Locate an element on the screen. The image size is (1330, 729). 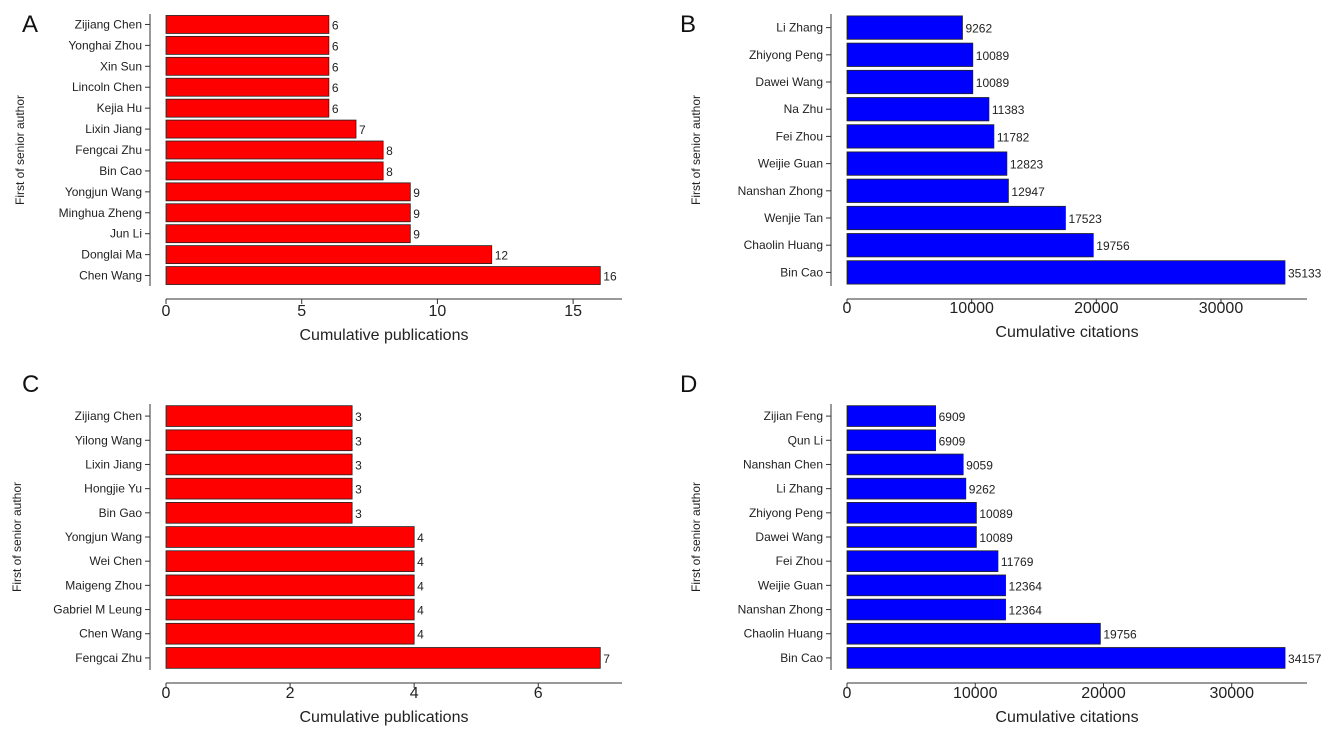
category-label: Hongjie Yu is located at coordinates (113, 489).